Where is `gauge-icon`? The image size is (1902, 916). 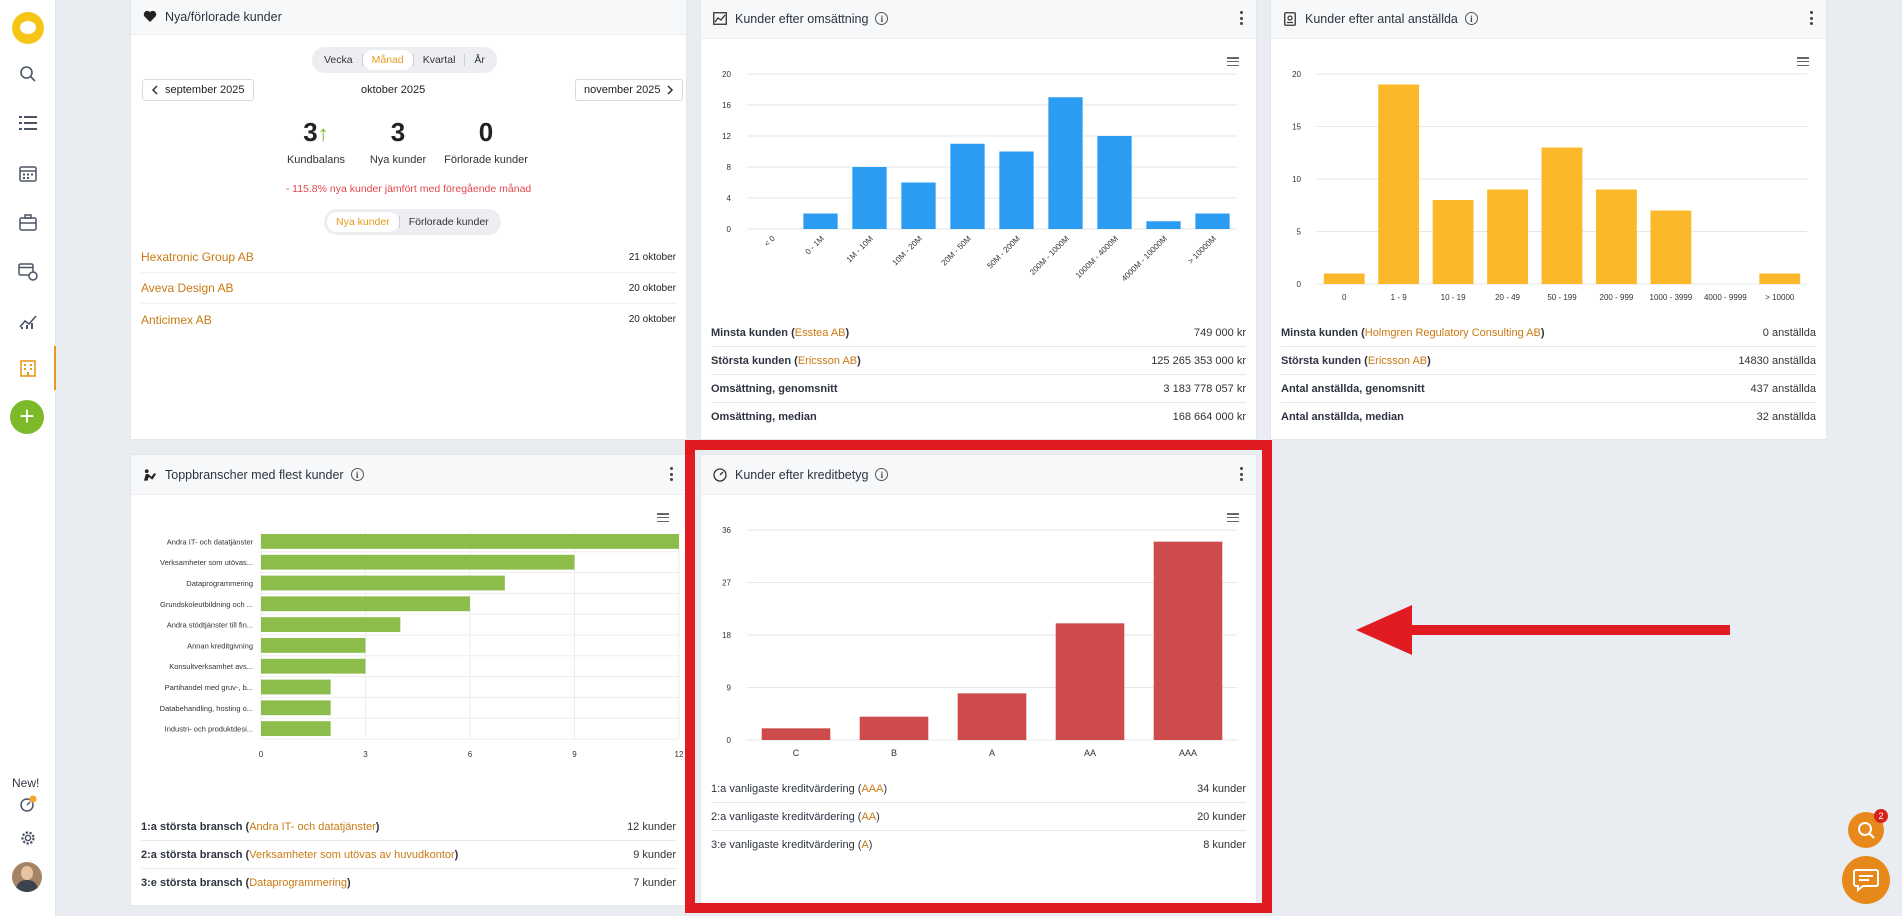 gauge-icon is located at coordinates (720, 474).